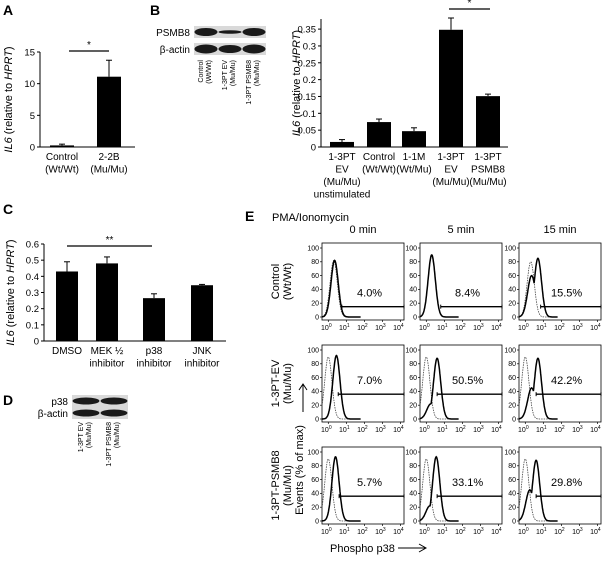  What do you see at coordinates (11, 337) in the screenshot?
I see `y-axis-label-part: IL6` at bounding box center [11, 337].